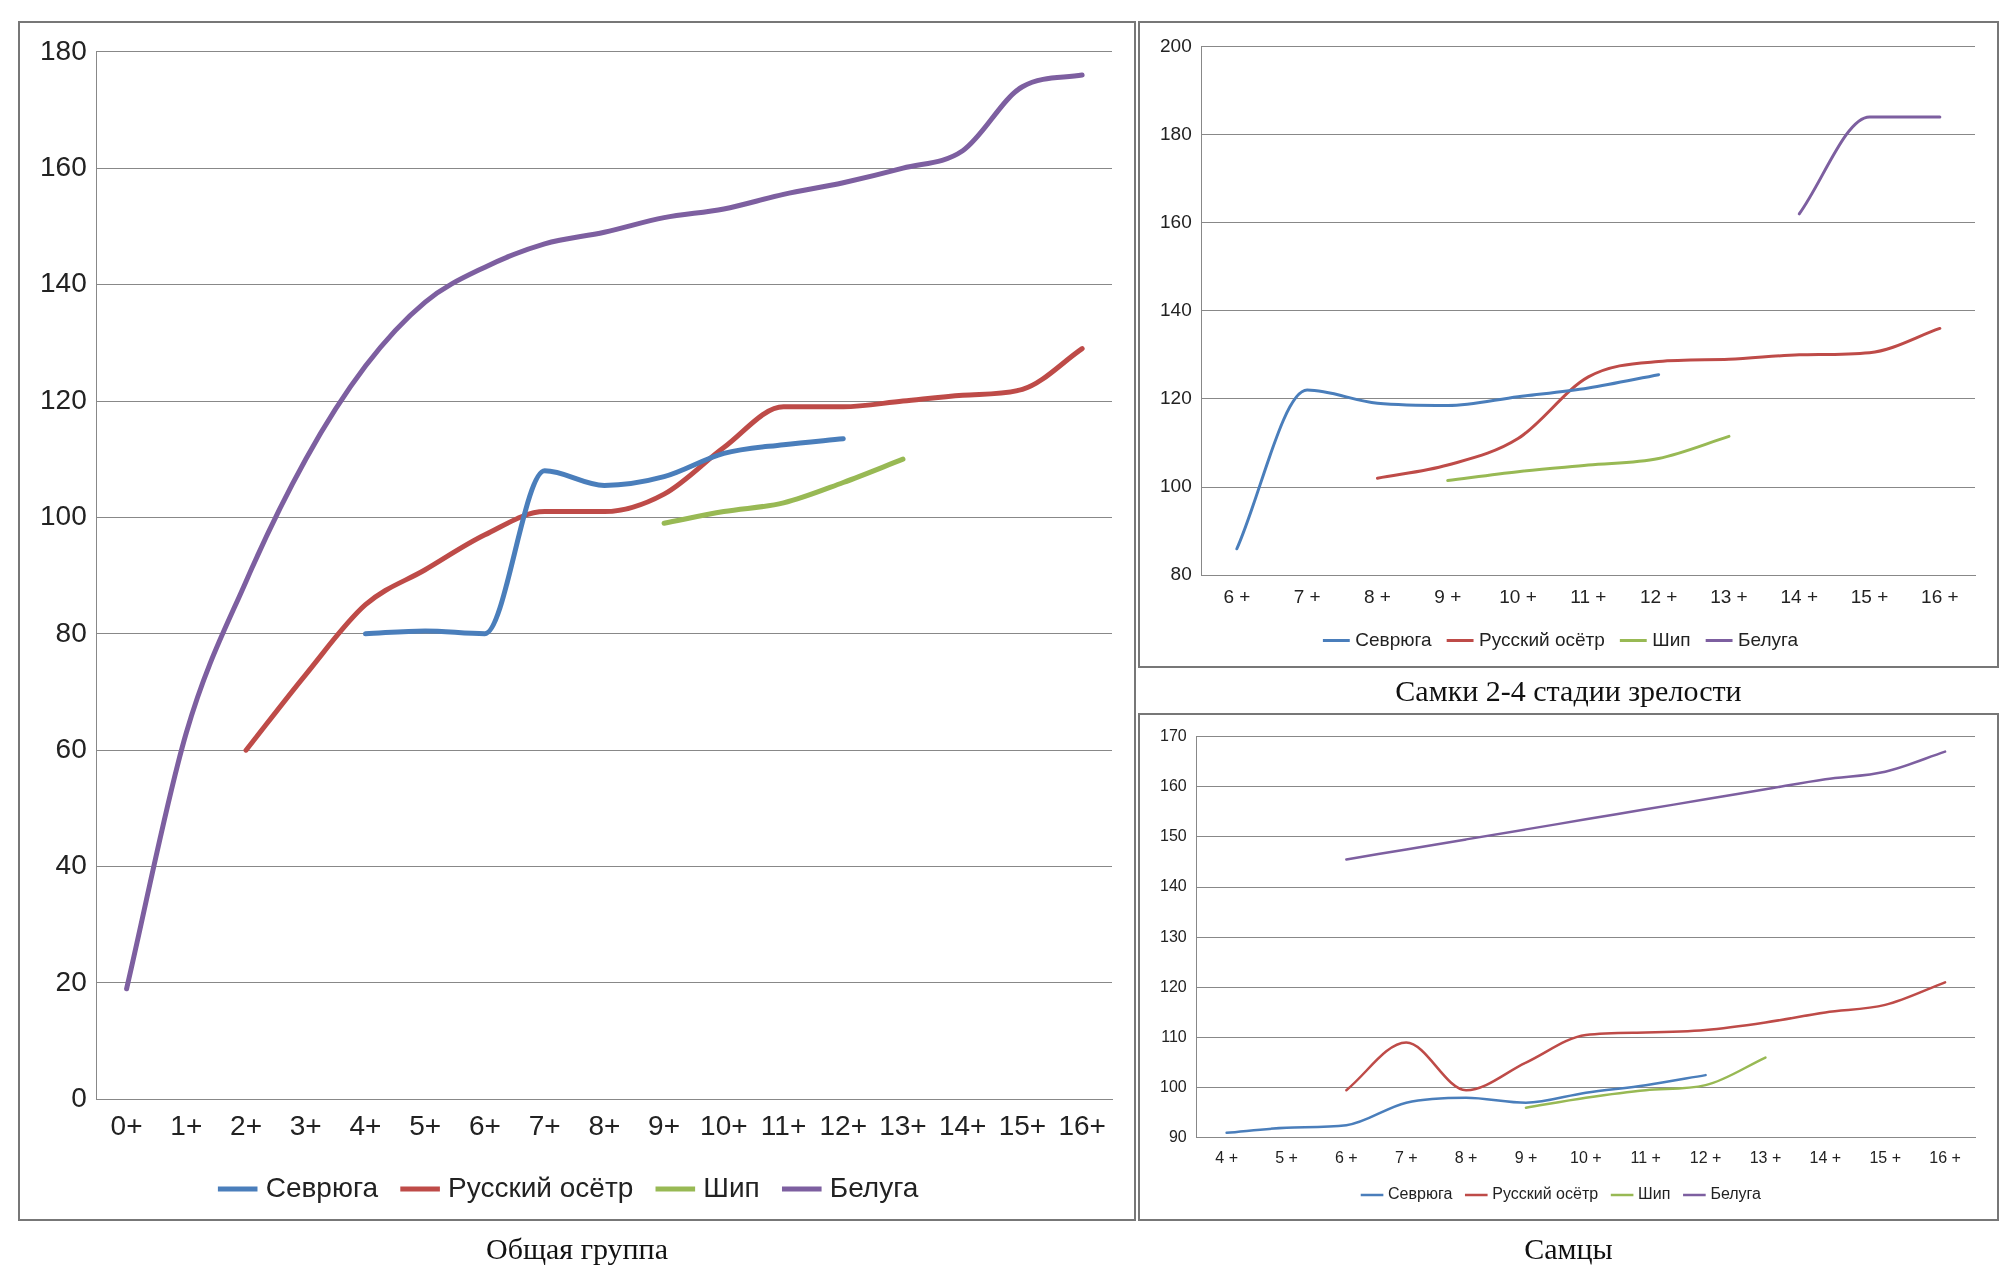 The width and height of the screenshot is (1999, 1278). Describe the element at coordinates (664, 1125) in the screenshot. I see `x-tick-label: 9+` at that location.